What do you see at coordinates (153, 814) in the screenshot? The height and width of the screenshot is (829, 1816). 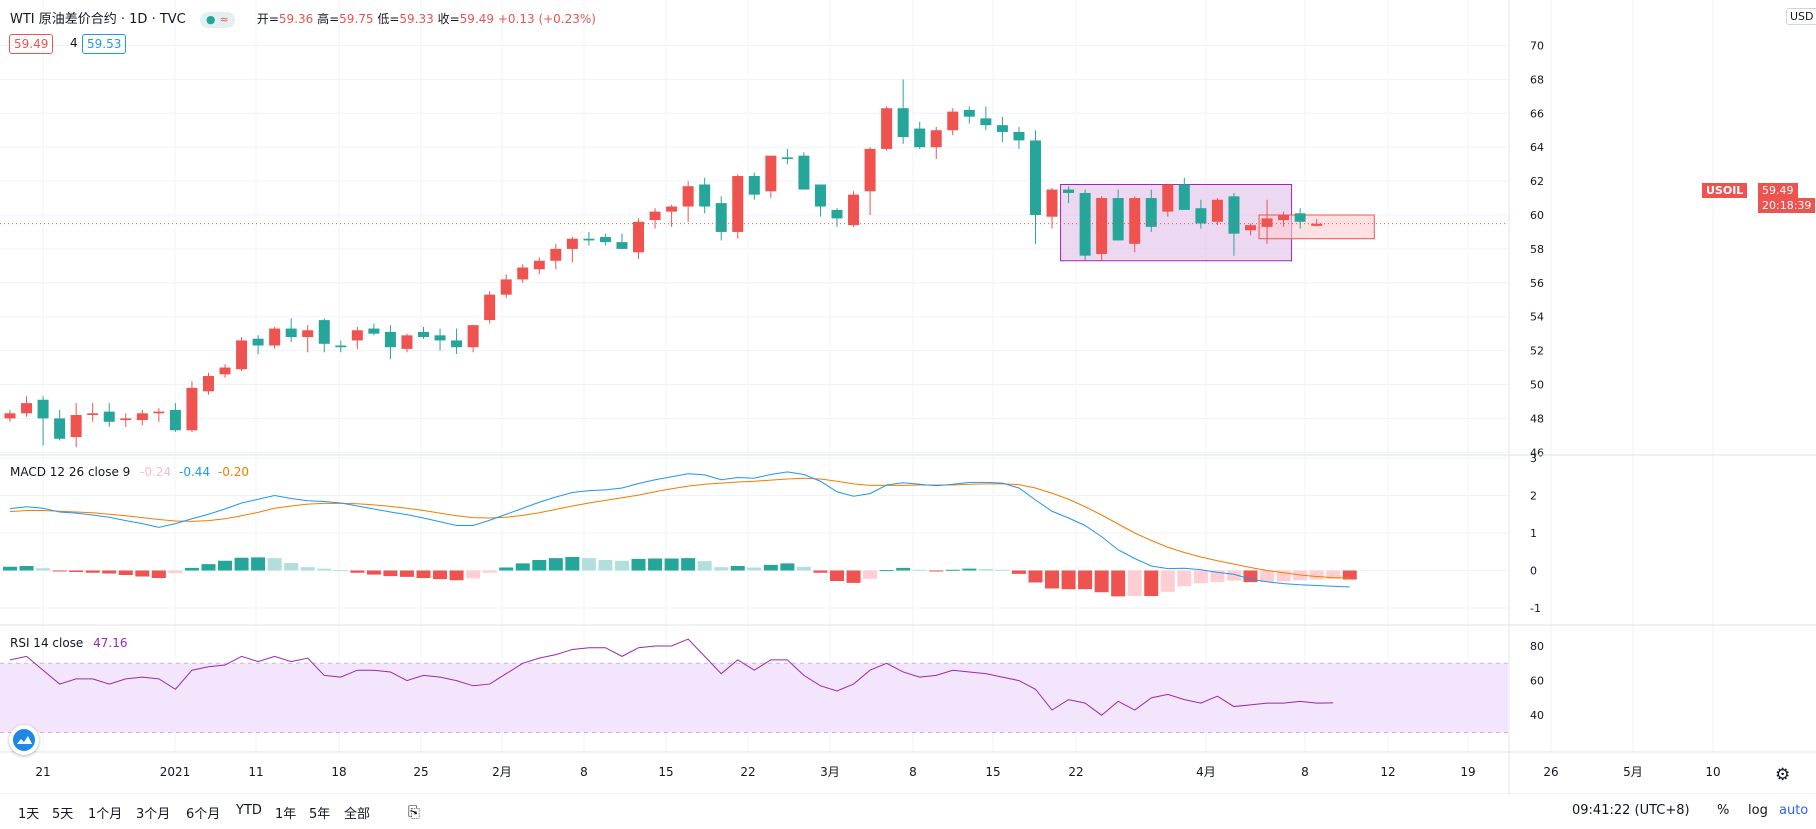 I see `timeframe-button: 3个月` at bounding box center [153, 814].